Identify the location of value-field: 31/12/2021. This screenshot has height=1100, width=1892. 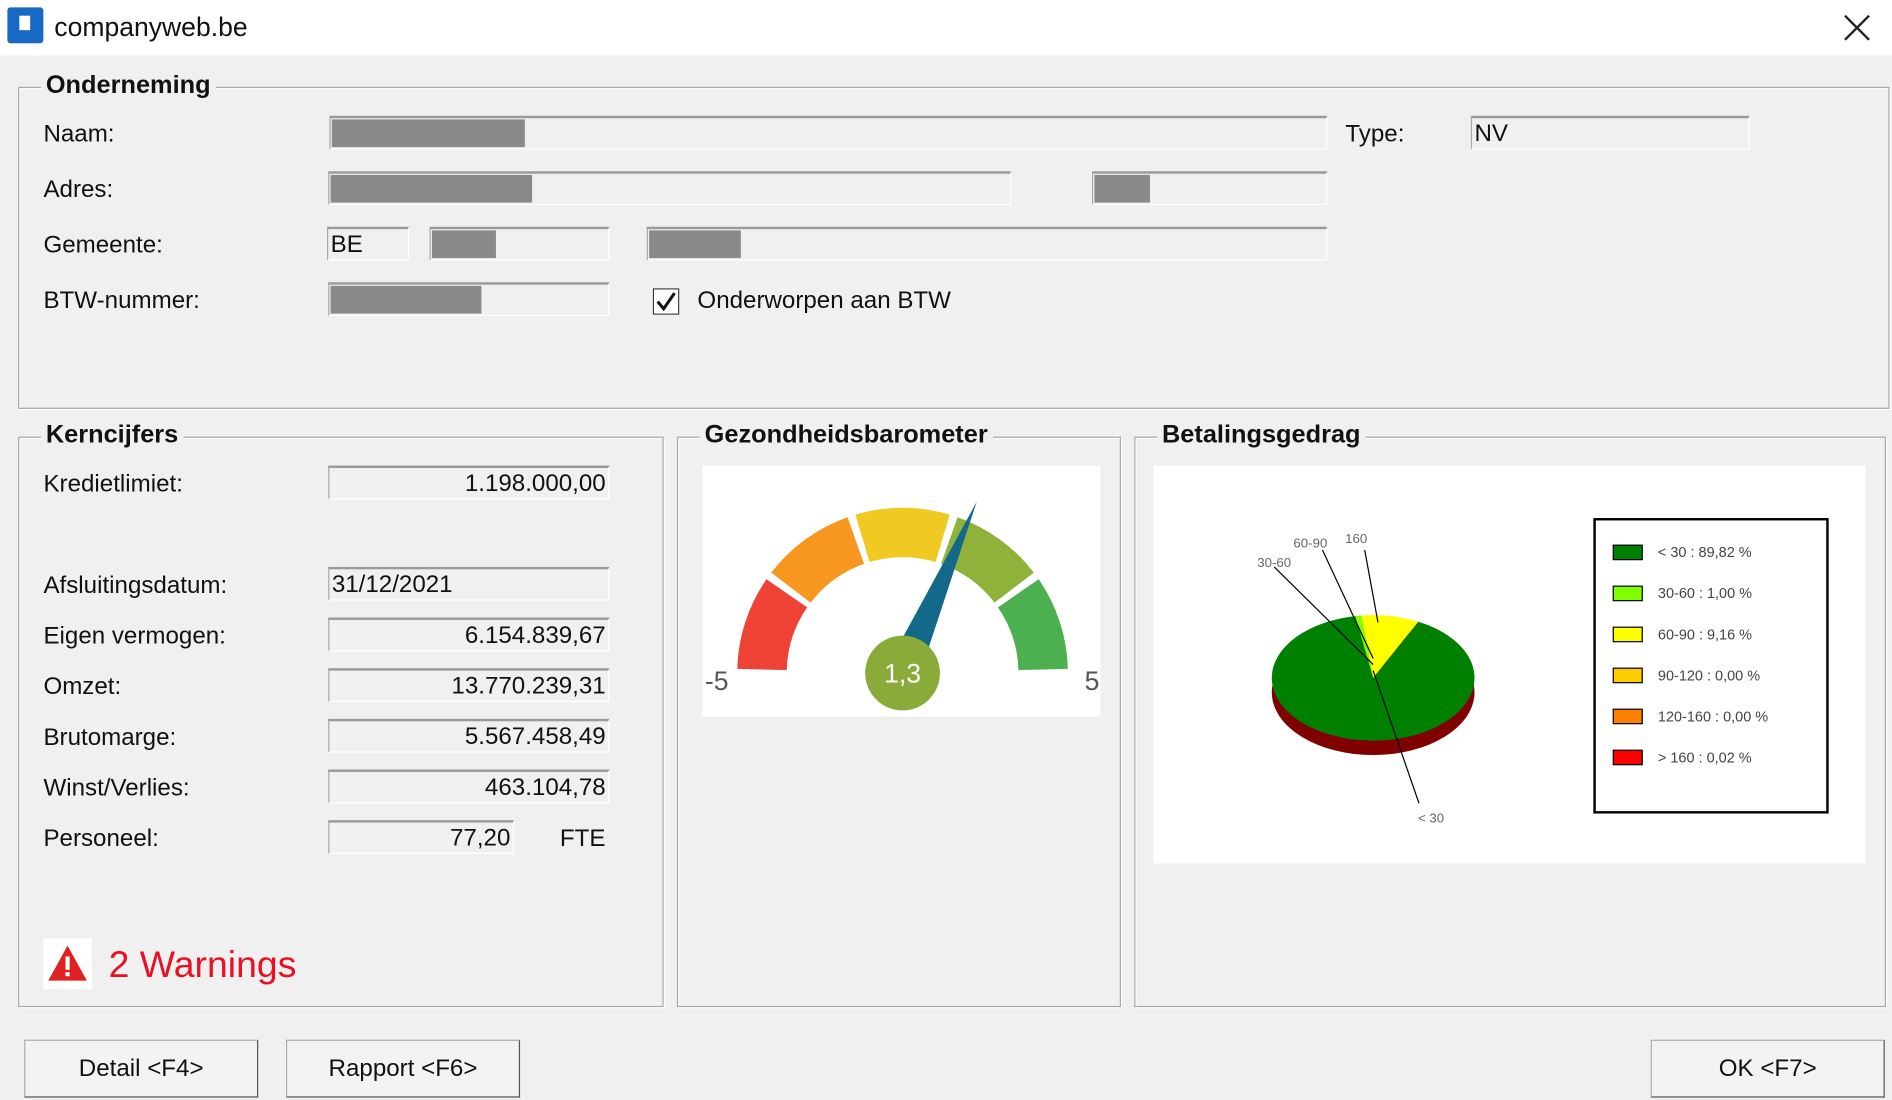
(469, 583).